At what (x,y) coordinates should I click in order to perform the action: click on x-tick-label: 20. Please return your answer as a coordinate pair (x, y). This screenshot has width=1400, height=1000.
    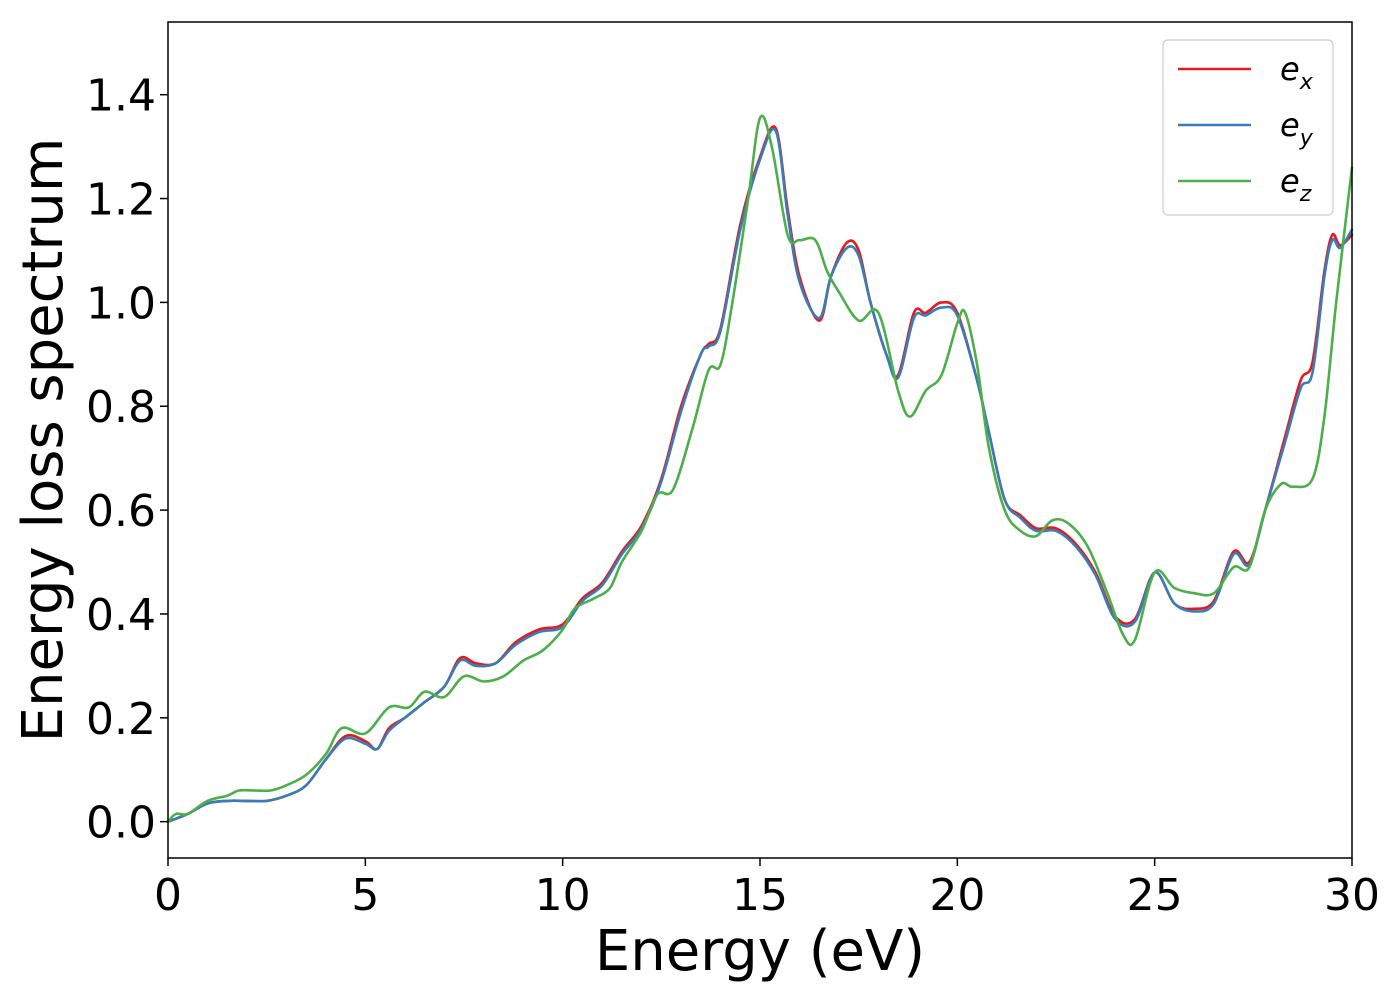
    Looking at the image, I should click on (957, 895).